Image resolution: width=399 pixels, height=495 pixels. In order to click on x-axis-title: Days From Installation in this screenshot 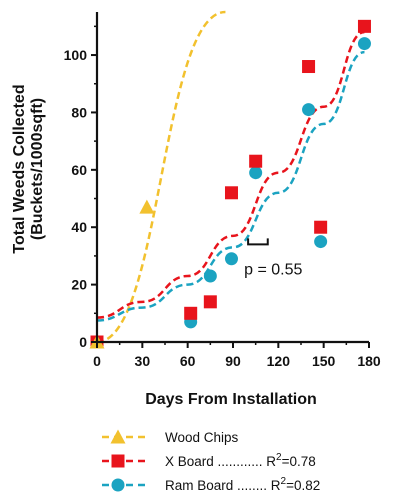, I will do `click(231, 399)`.